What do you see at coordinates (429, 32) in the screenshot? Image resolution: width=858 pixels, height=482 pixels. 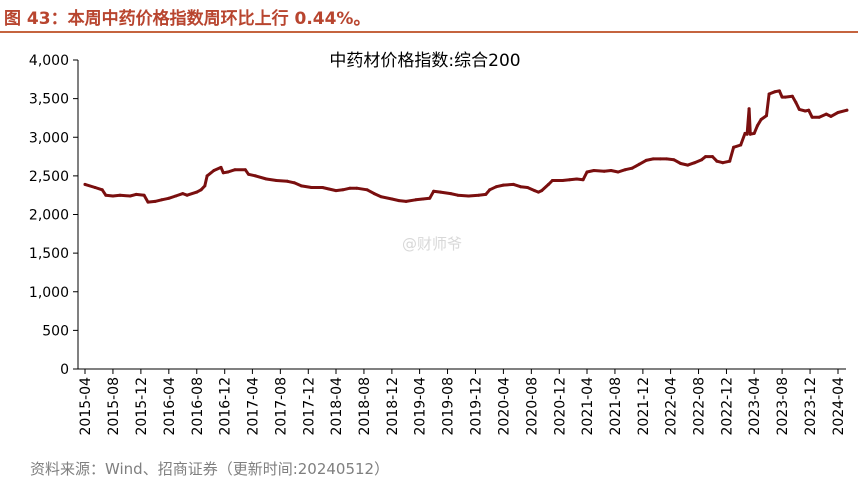 I see `title-divider` at bounding box center [429, 32].